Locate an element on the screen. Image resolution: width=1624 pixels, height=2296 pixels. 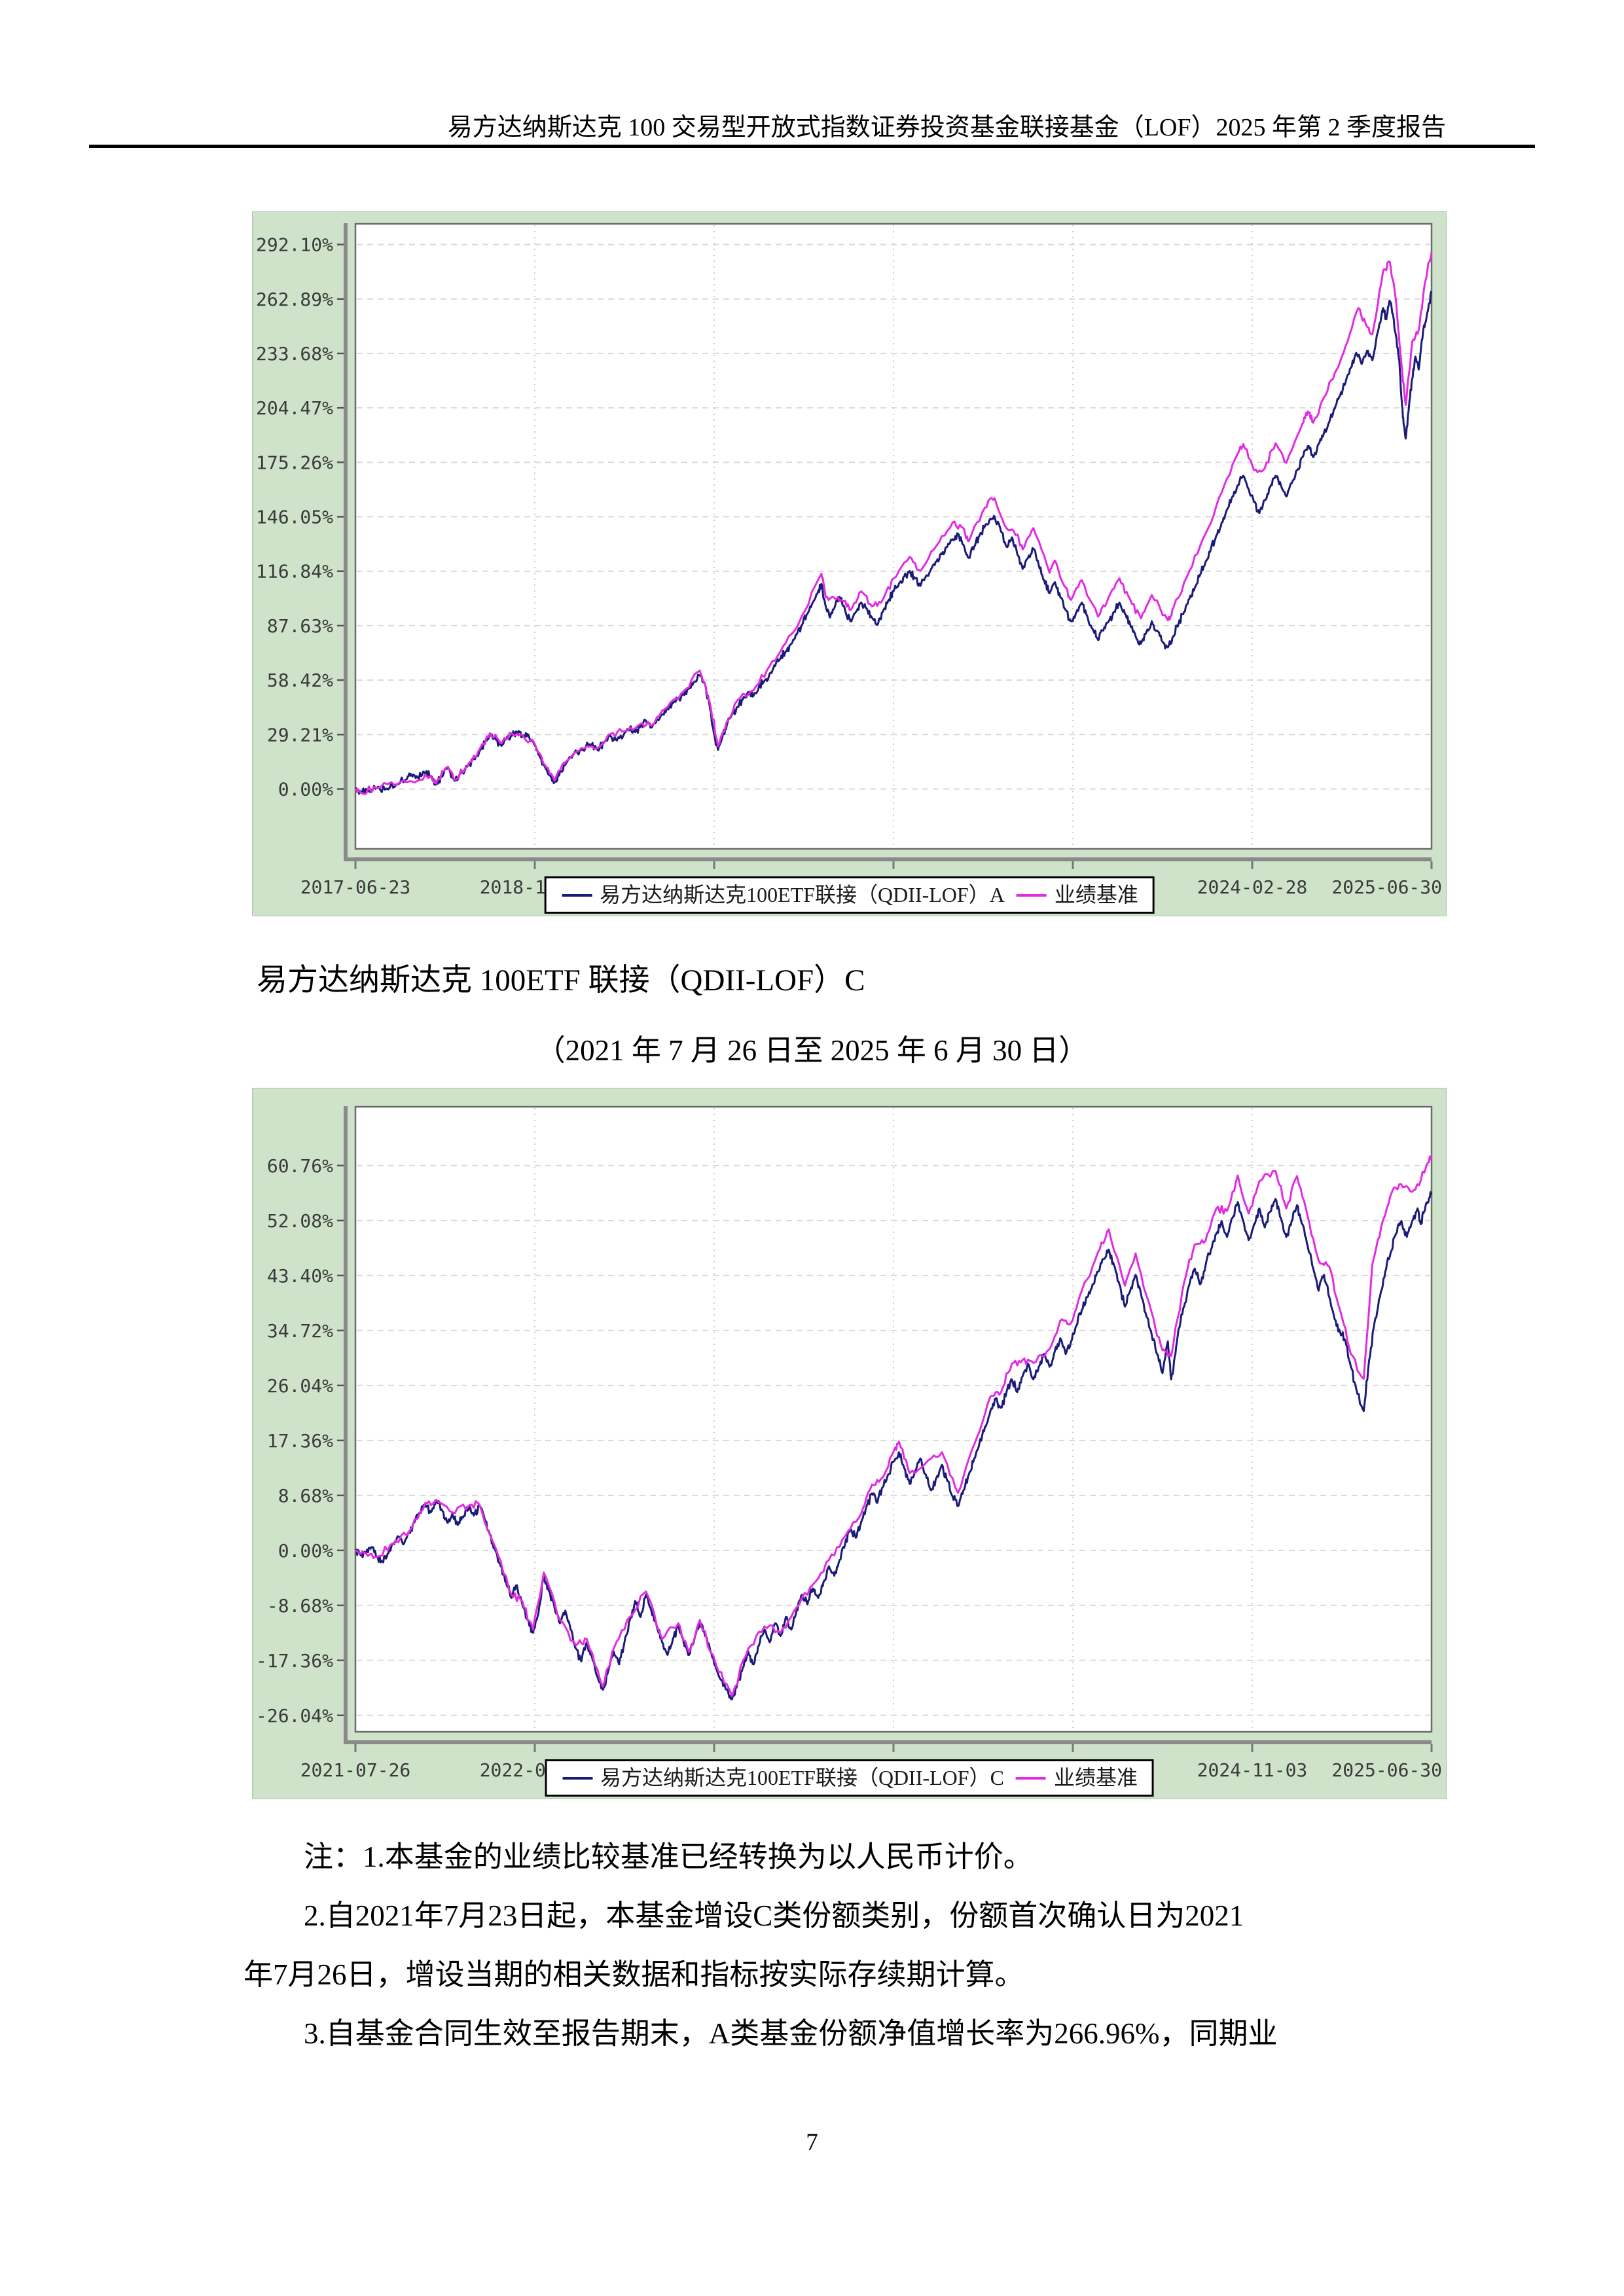
note-line-3: 年7月26日，增设当期的相关数据和指标按实际存续期计算。 is located at coordinates (634, 1974).